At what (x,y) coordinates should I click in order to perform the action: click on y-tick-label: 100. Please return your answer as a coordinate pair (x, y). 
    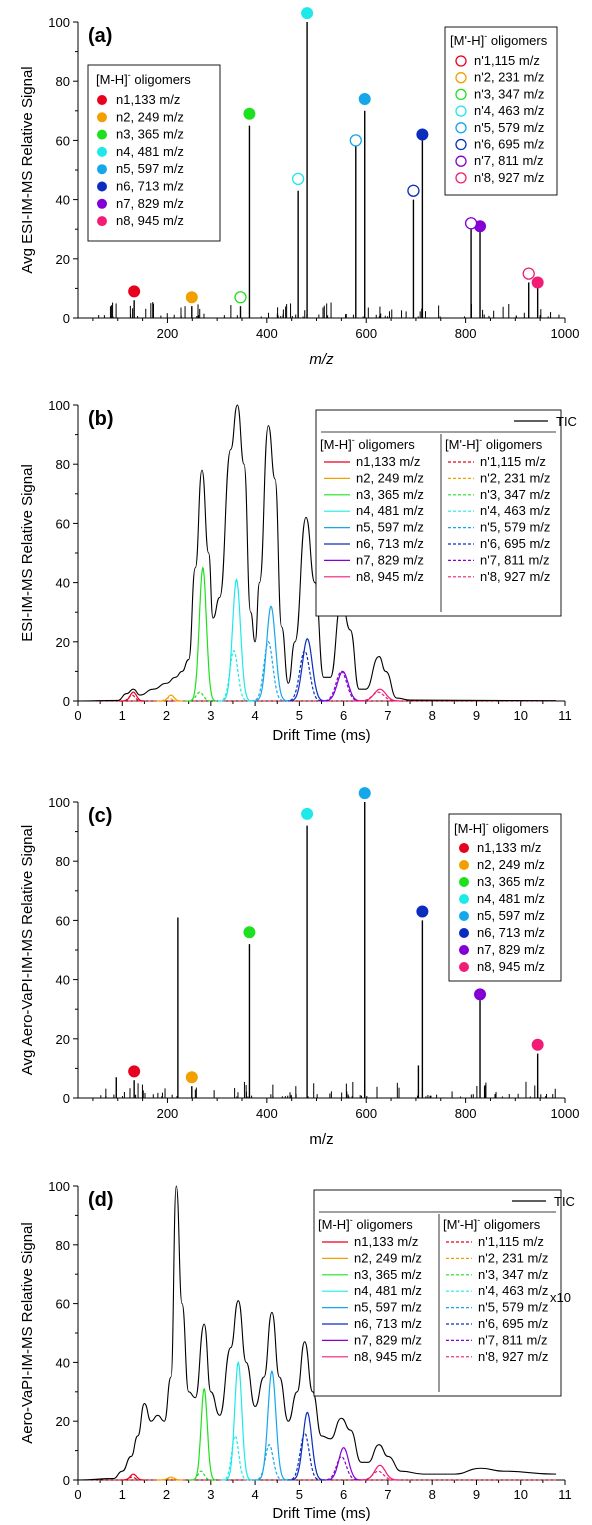
    Looking at the image, I should click on (59, 405).